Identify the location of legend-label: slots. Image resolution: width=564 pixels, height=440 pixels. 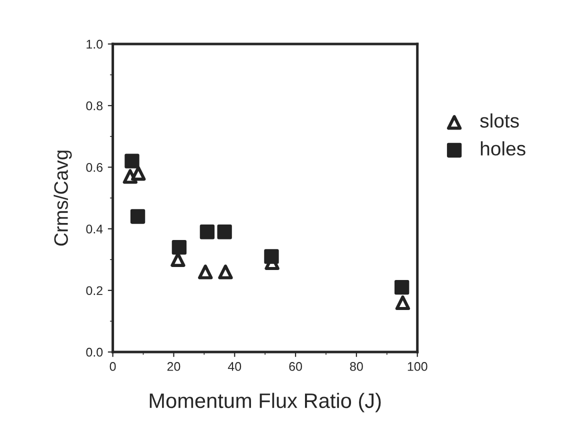
(499, 120).